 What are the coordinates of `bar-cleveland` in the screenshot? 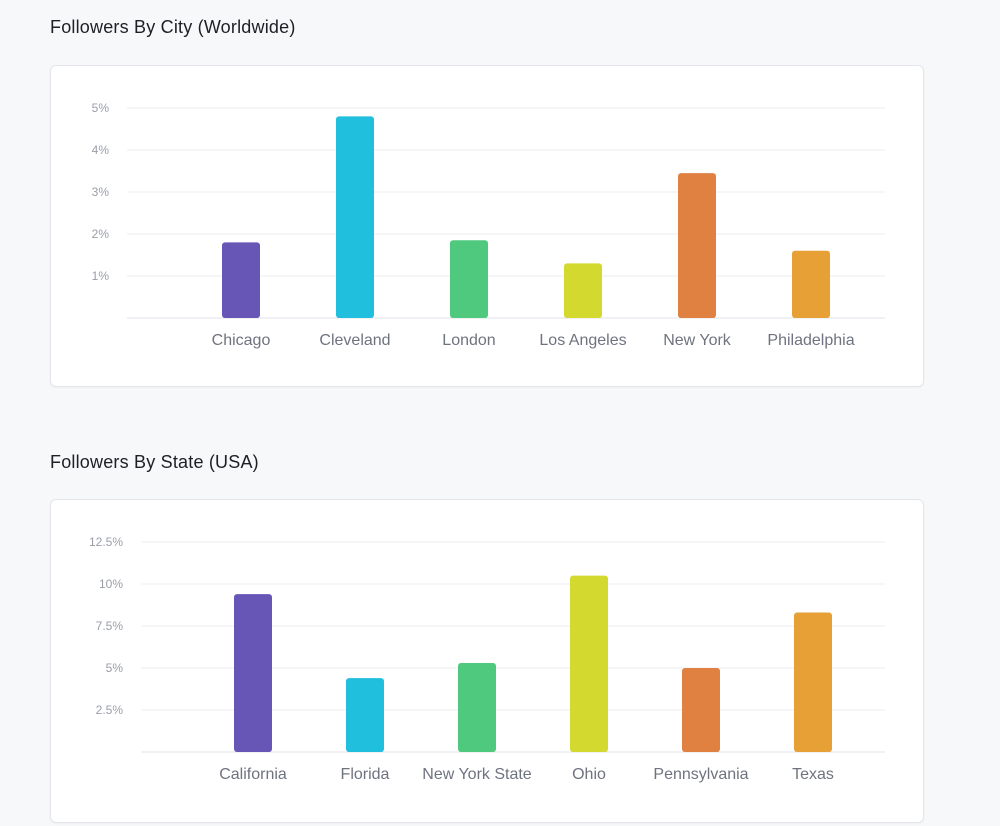 It's located at (355, 217).